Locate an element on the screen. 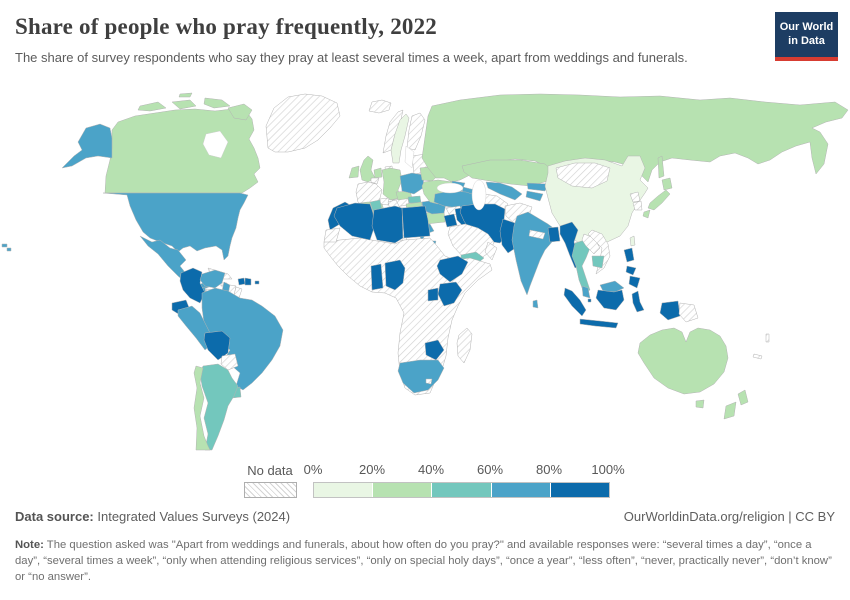  country-kyrgyzstan is located at coordinates (537, 187).